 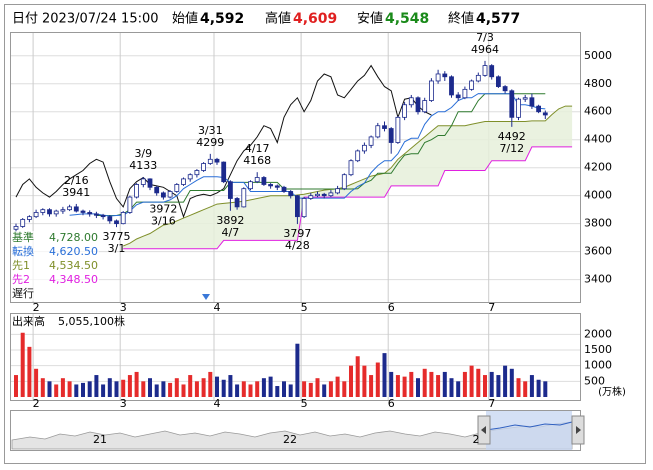 I want to click on x-tick-label: 6, so click(x=391, y=307).